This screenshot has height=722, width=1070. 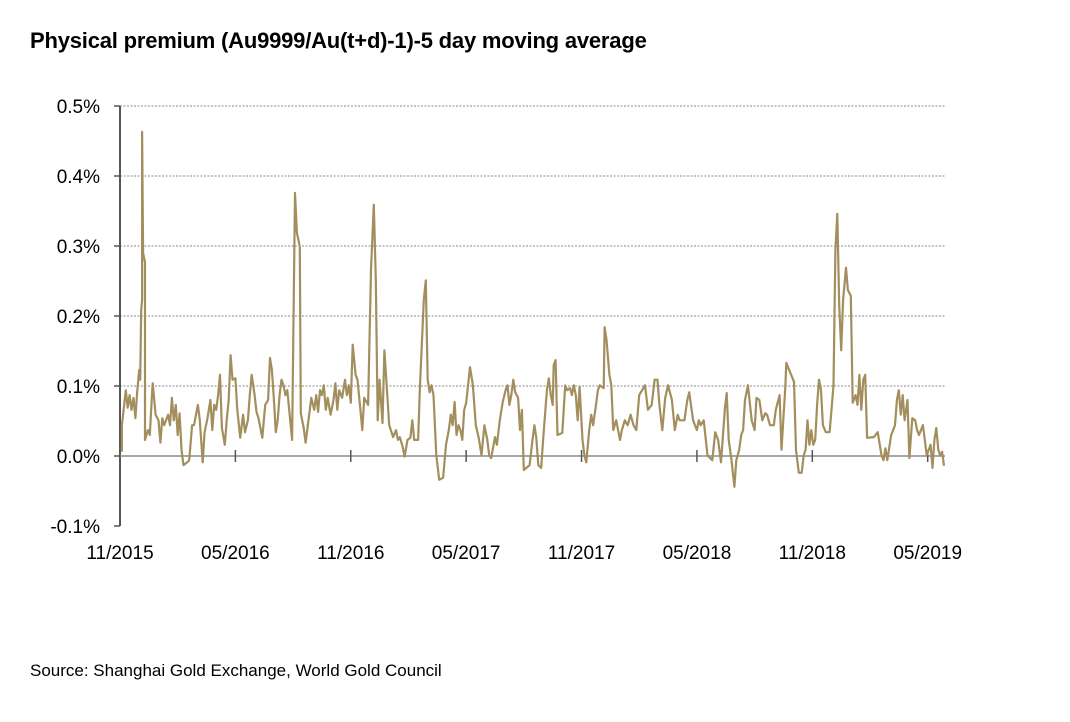 What do you see at coordinates (812, 553) in the screenshot?
I see `x-tick-label: 11/2018` at bounding box center [812, 553].